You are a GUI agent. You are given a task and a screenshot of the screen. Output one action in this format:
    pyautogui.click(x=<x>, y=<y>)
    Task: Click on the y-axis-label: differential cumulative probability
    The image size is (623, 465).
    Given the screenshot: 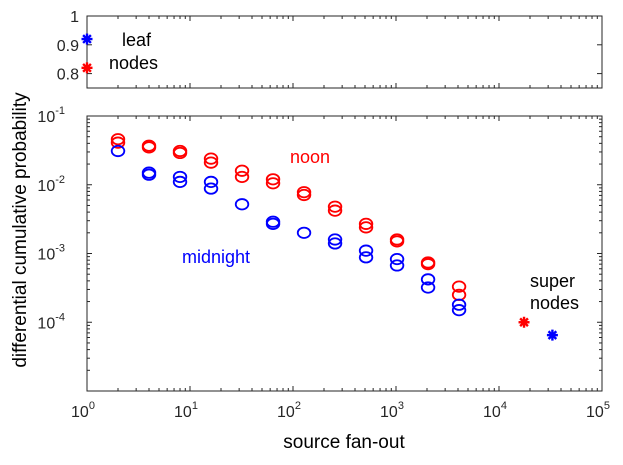 What is the action you would take?
    pyautogui.click(x=20, y=230)
    